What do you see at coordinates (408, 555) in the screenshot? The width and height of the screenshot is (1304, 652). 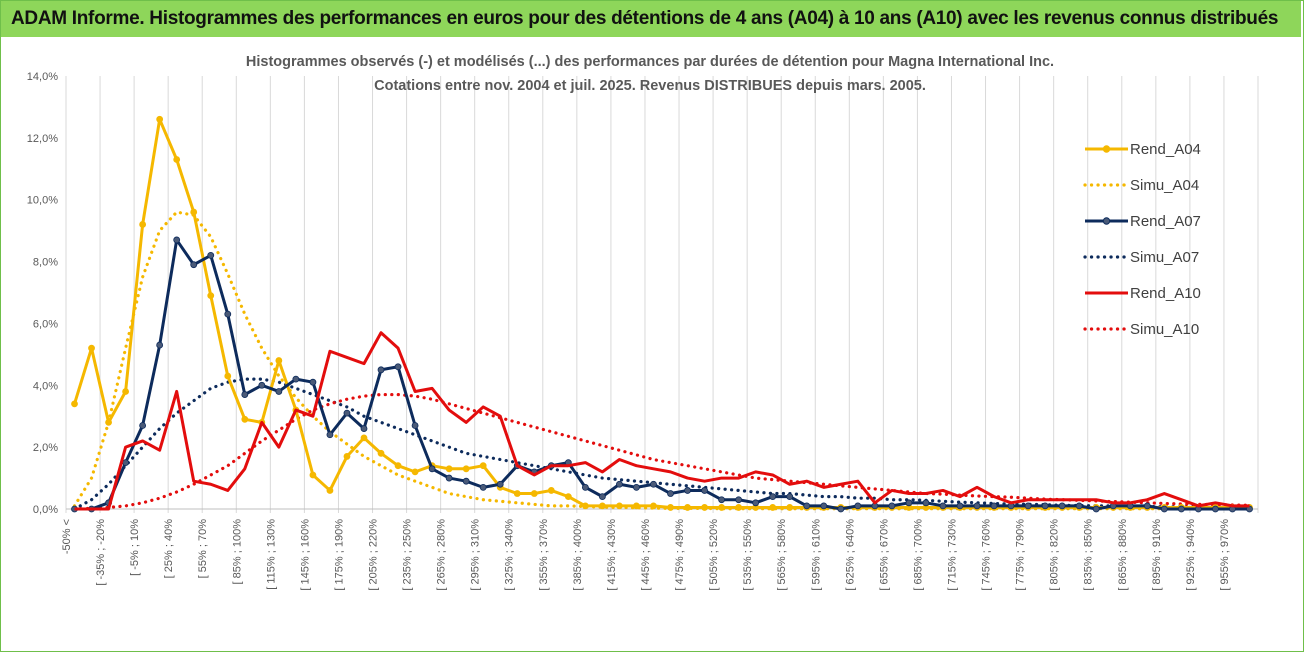 I see `x-tick-label: [ 235% ; 250%` at bounding box center [408, 555].